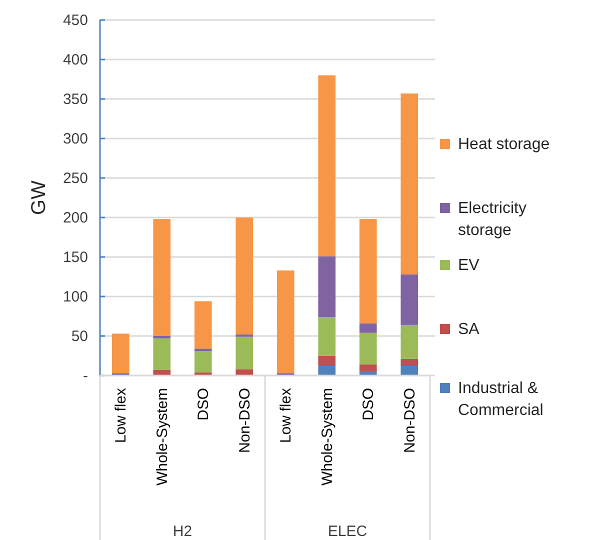 The image size is (590, 540). I want to click on y-tick-label: 400, so click(75, 59).